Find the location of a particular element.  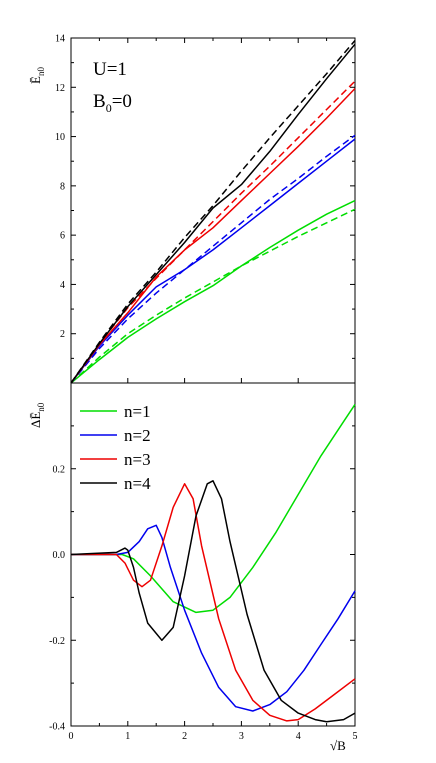

legend-label-n3: n=3 is located at coordinates (137, 459).